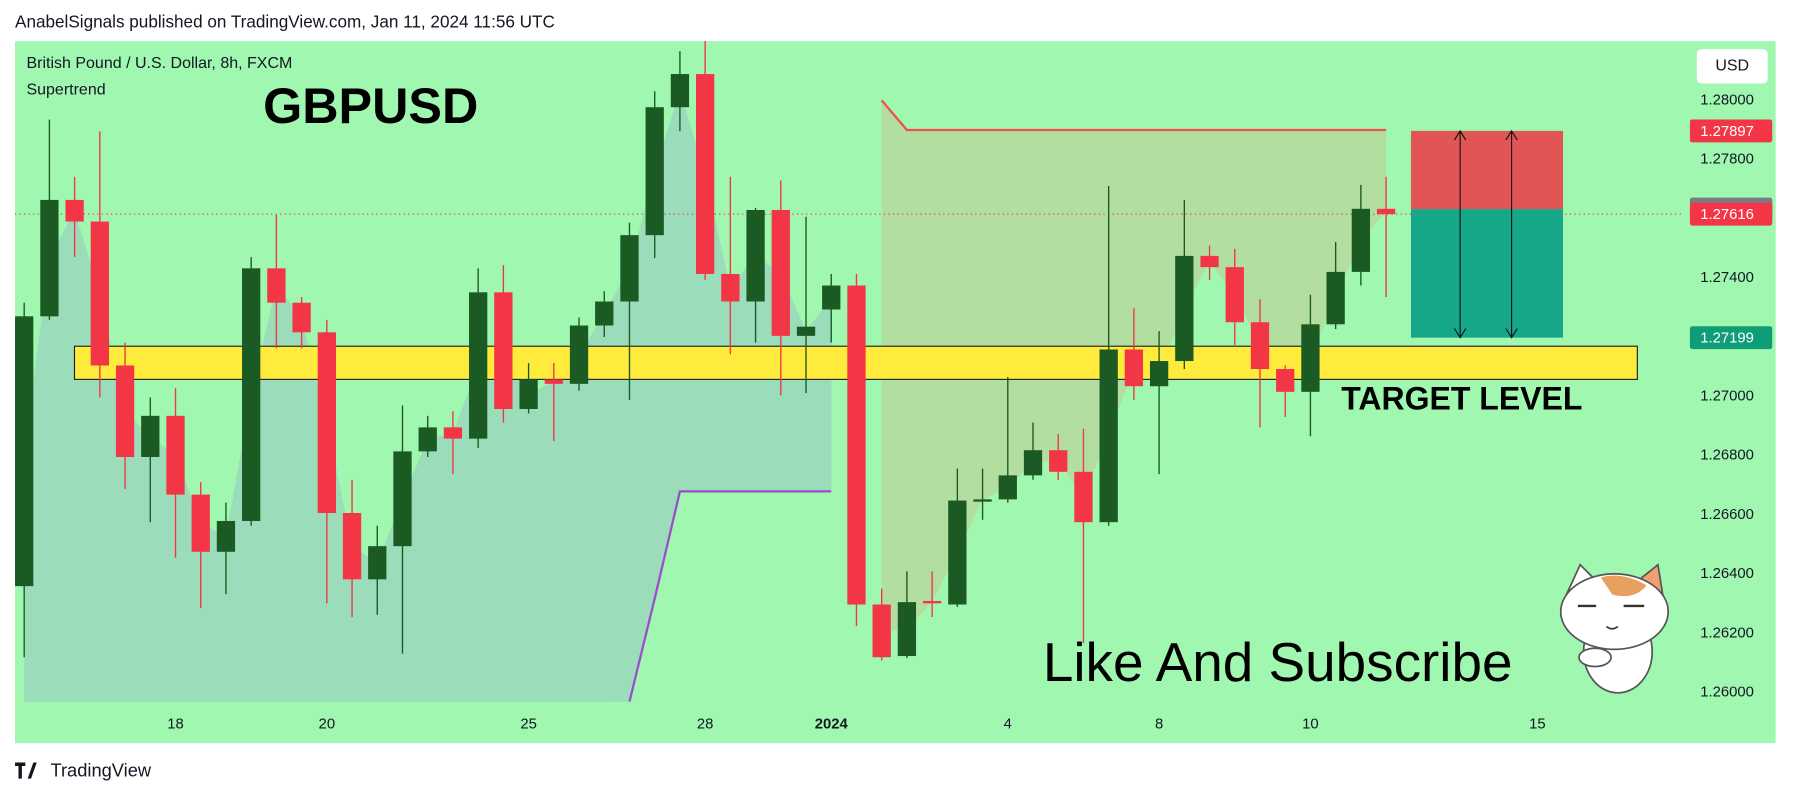 This screenshot has width=1793, height=798. I want to click on y-tick-label: 1.26600, so click(1727, 515).